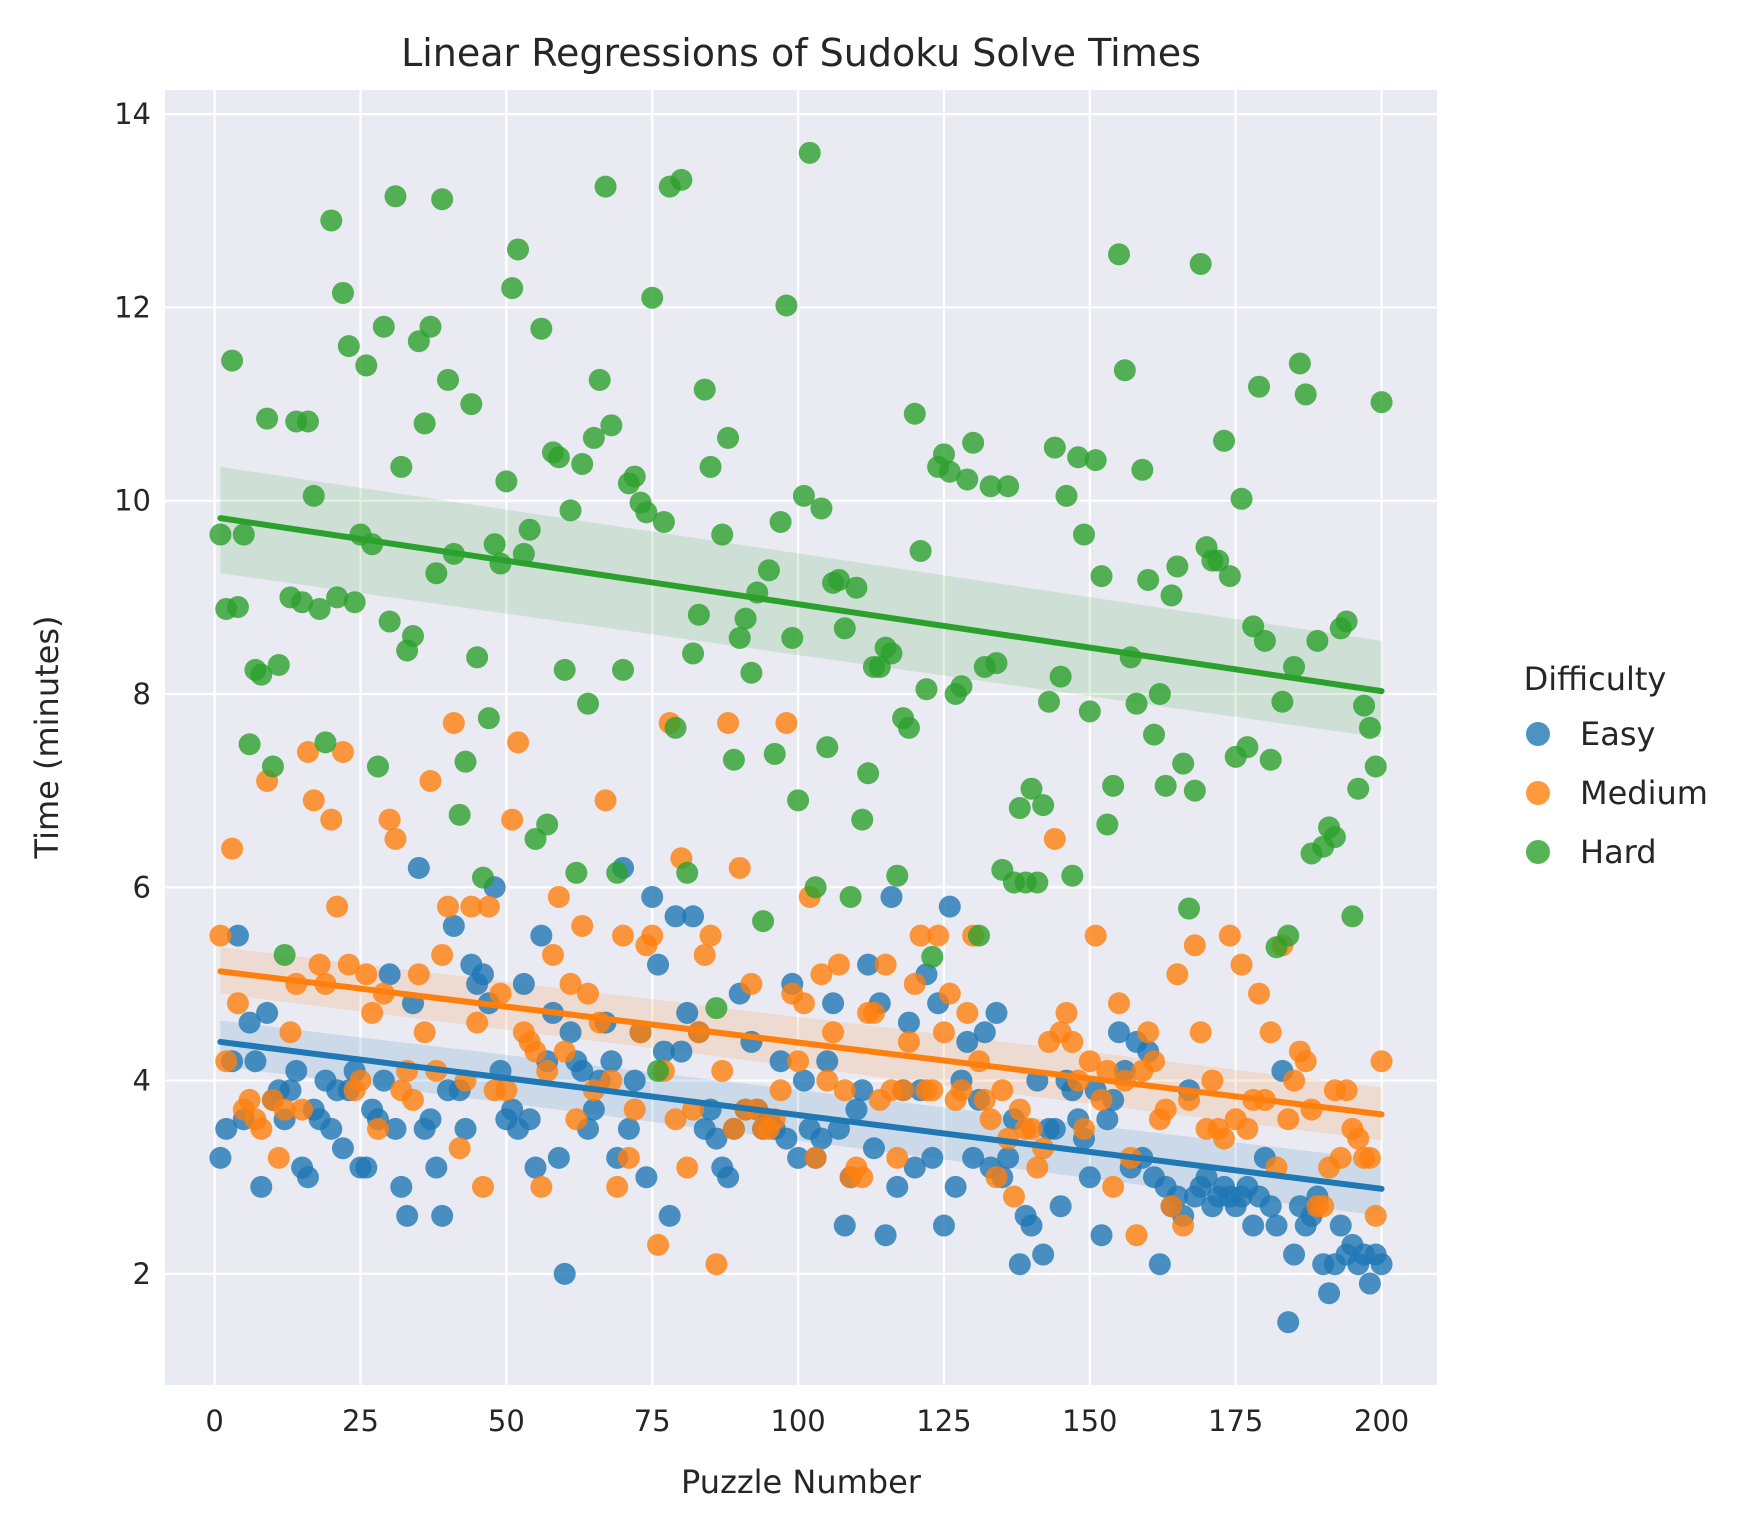 The width and height of the screenshot is (1759, 1532). Describe the element at coordinates (47, 738) in the screenshot. I see `y-axis-label: Time (minutes)` at that location.